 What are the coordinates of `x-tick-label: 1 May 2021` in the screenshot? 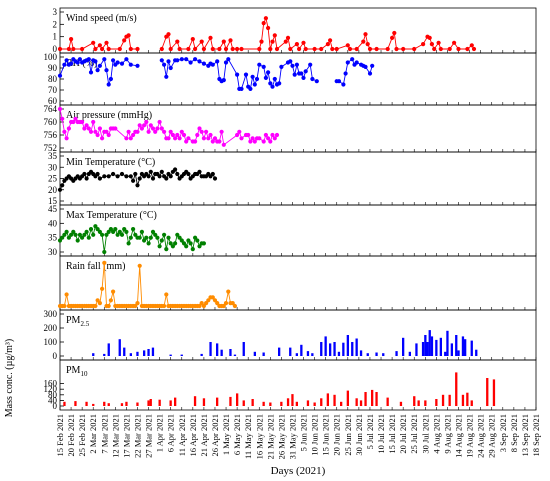 It's located at (226, 434).